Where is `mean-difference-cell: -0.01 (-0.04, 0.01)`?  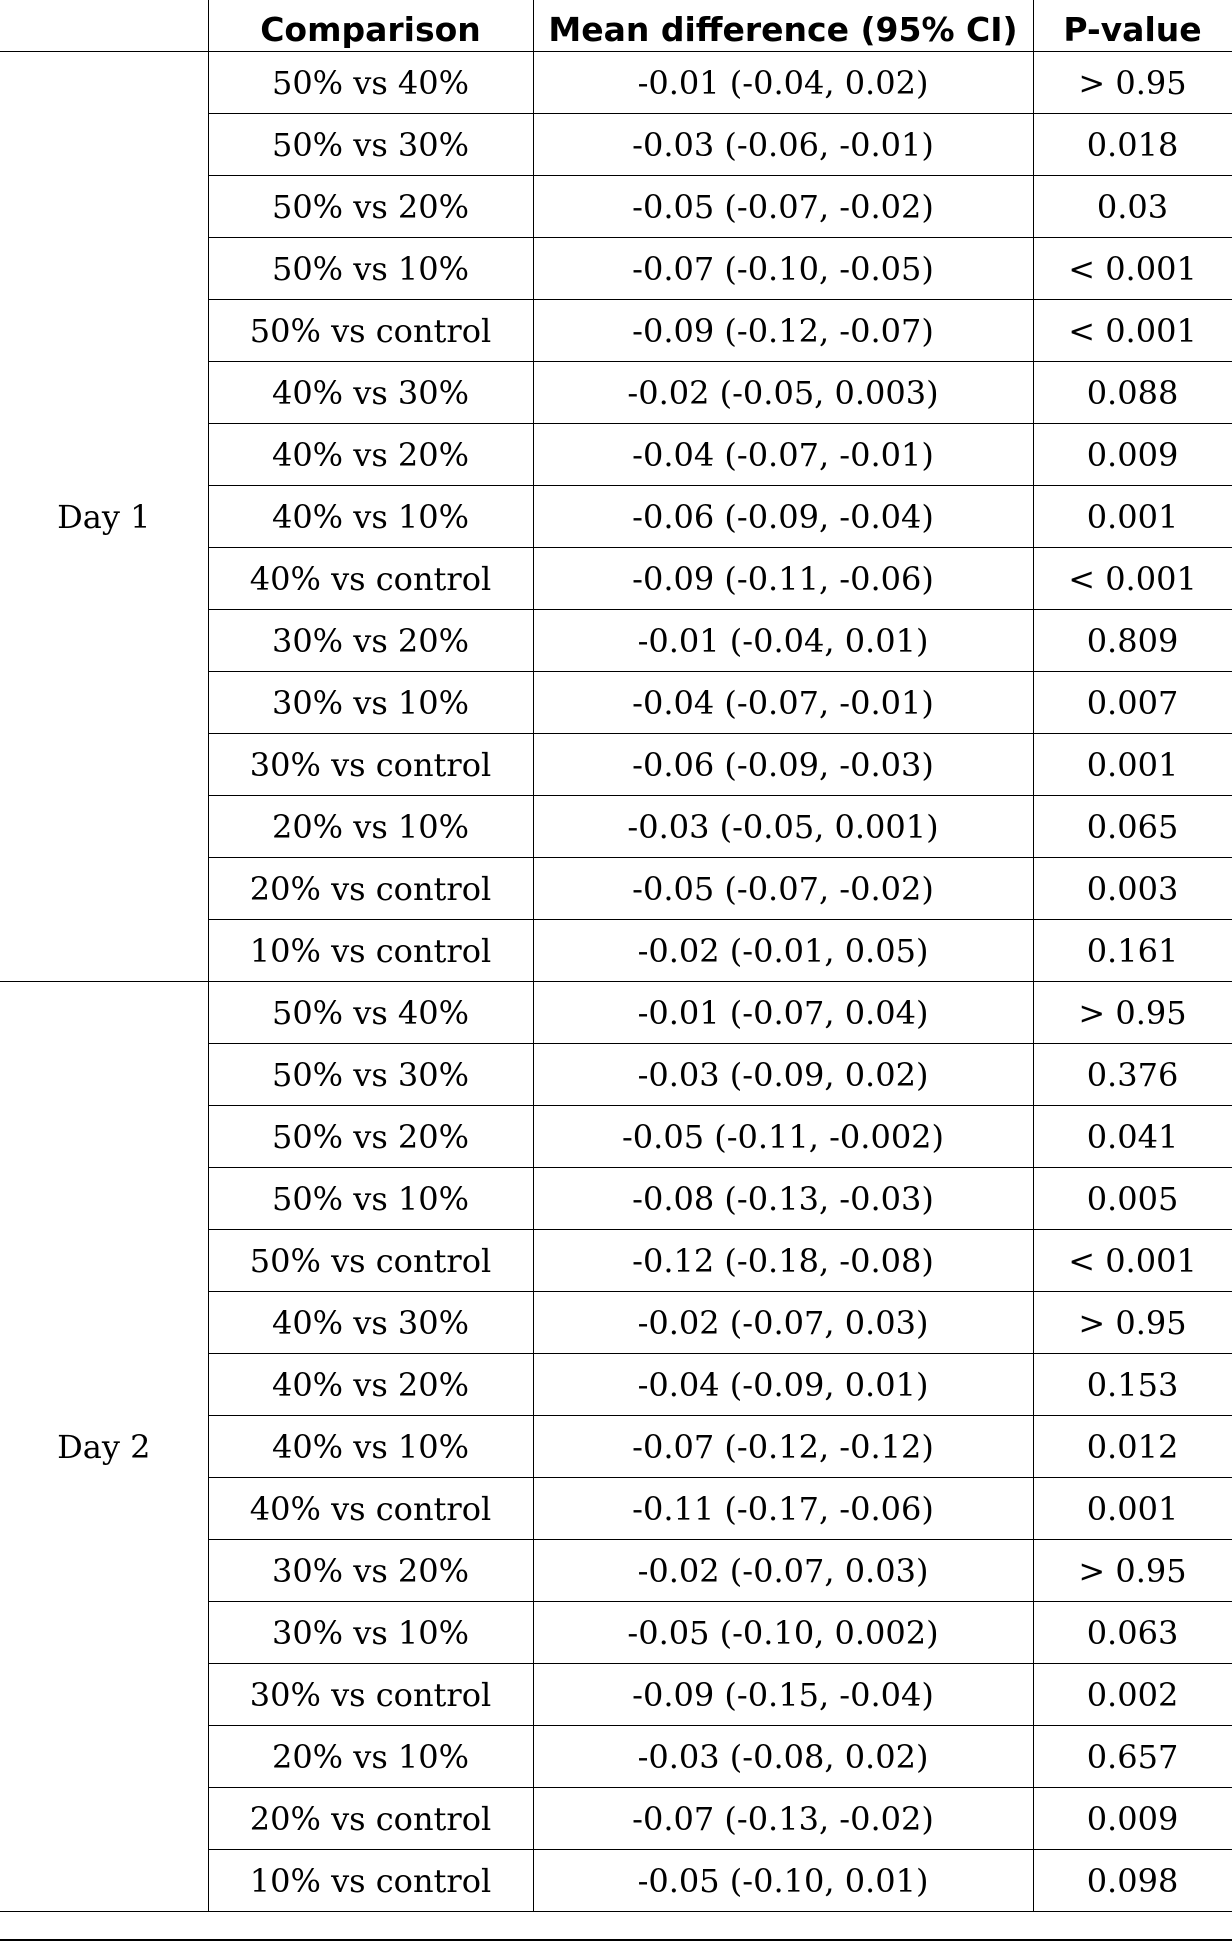 mean-difference-cell: -0.01 (-0.04, 0.01) is located at coordinates (783, 640).